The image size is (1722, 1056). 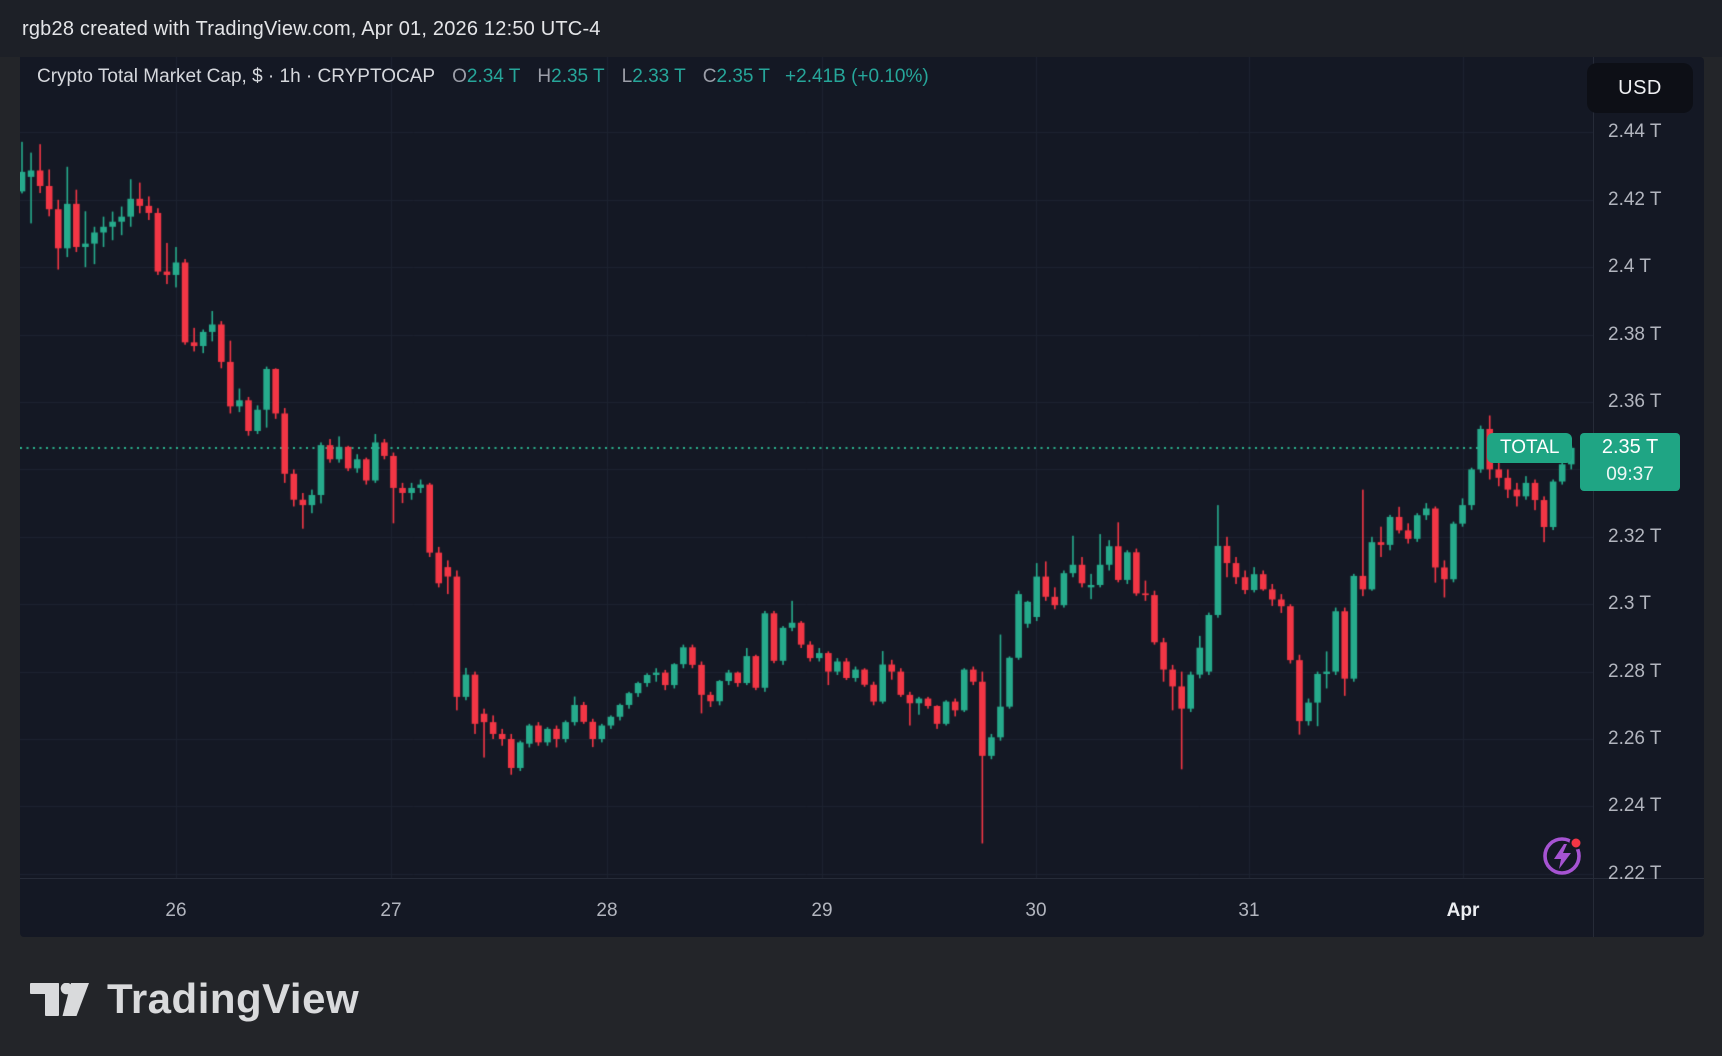 I want to click on ohlc-item: O2.34 T, so click(x=486, y=76).